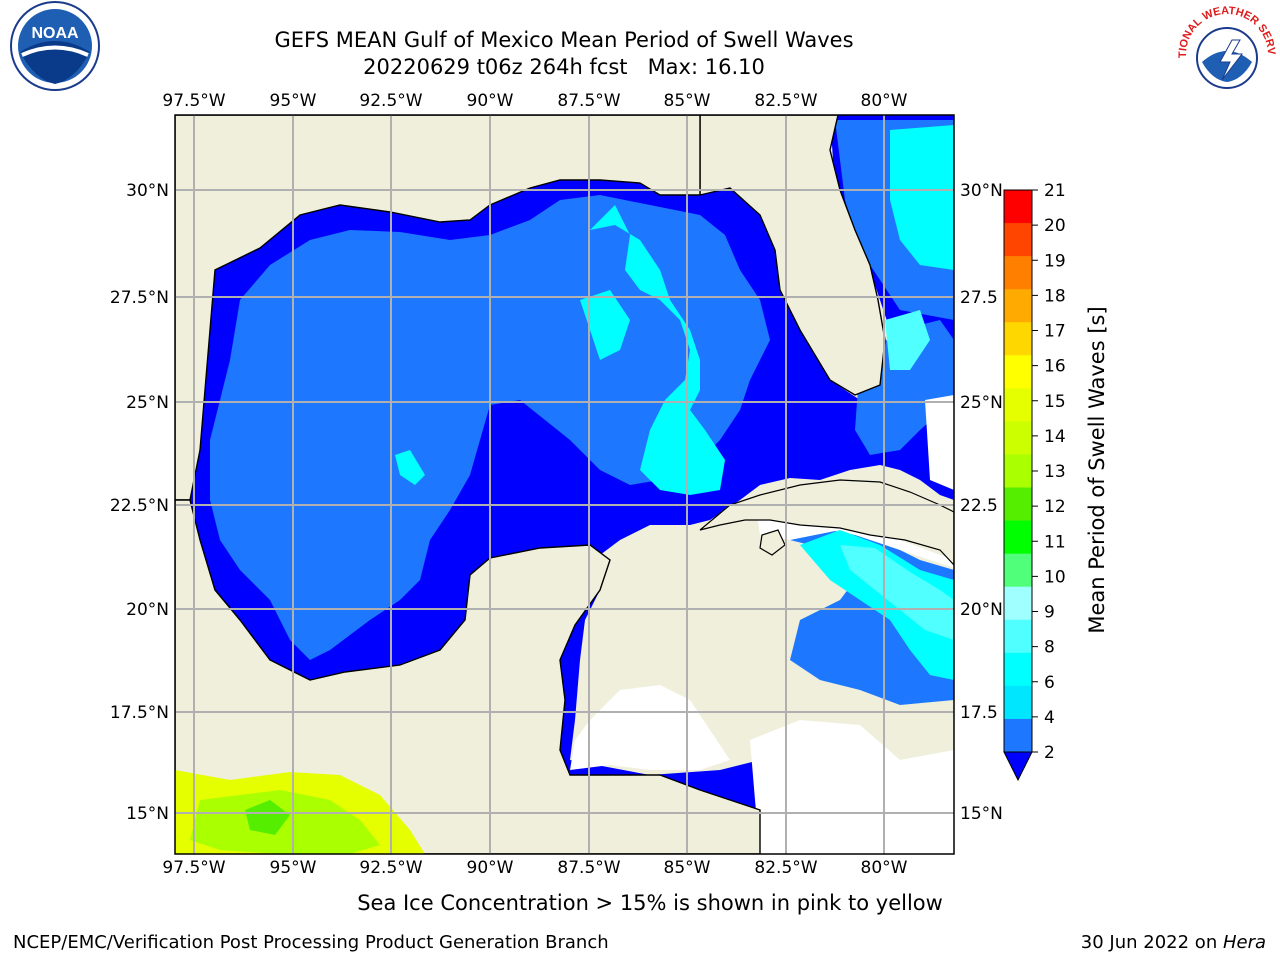 The image size is (1280, 960). What do you see at coordinates (852, 787) in the screenshot?
I see `no-data-east` at bounding box center [852, 787].